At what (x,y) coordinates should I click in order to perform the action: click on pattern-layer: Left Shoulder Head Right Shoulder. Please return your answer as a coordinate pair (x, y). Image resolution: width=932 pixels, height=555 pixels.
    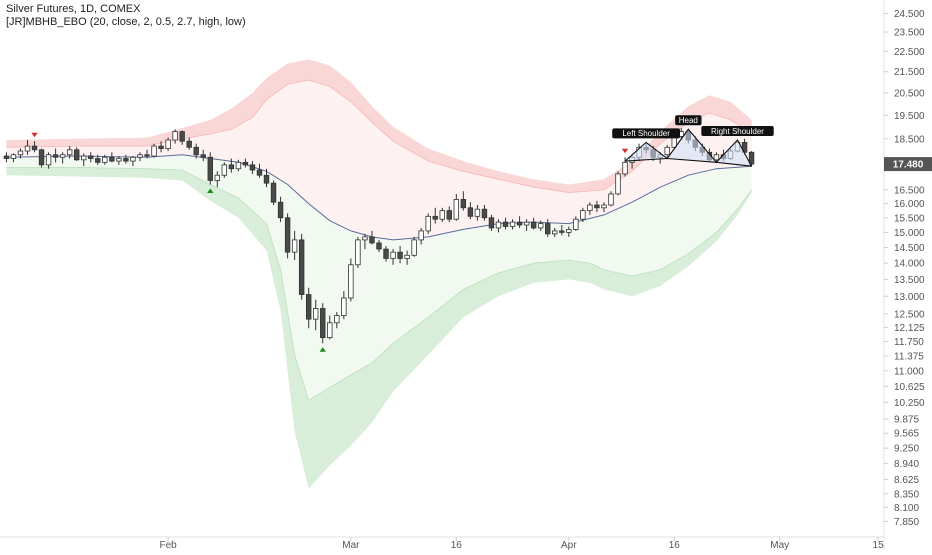
    Looking at the image, I should click on (693, 141).